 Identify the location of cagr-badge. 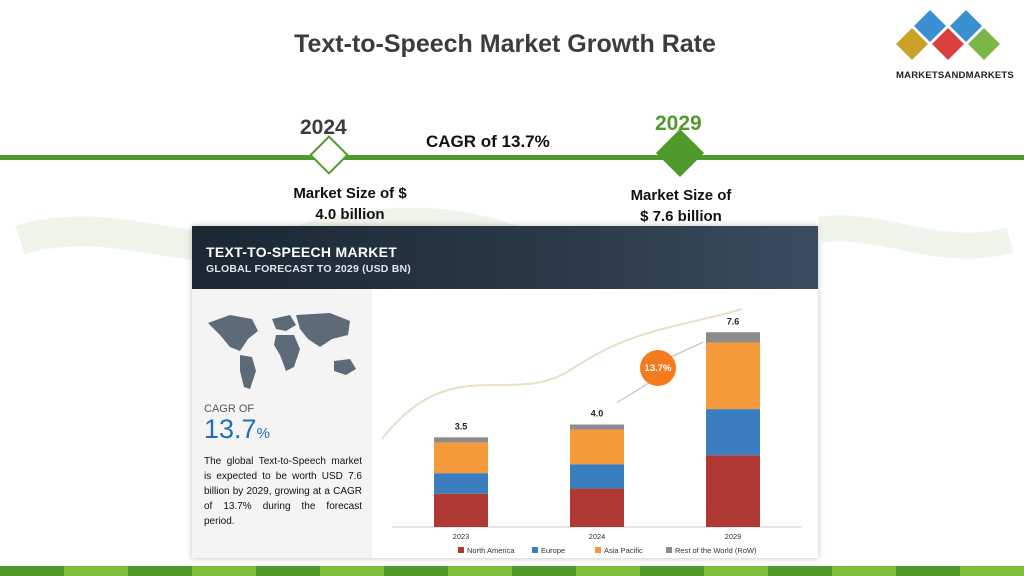
(658, 368).